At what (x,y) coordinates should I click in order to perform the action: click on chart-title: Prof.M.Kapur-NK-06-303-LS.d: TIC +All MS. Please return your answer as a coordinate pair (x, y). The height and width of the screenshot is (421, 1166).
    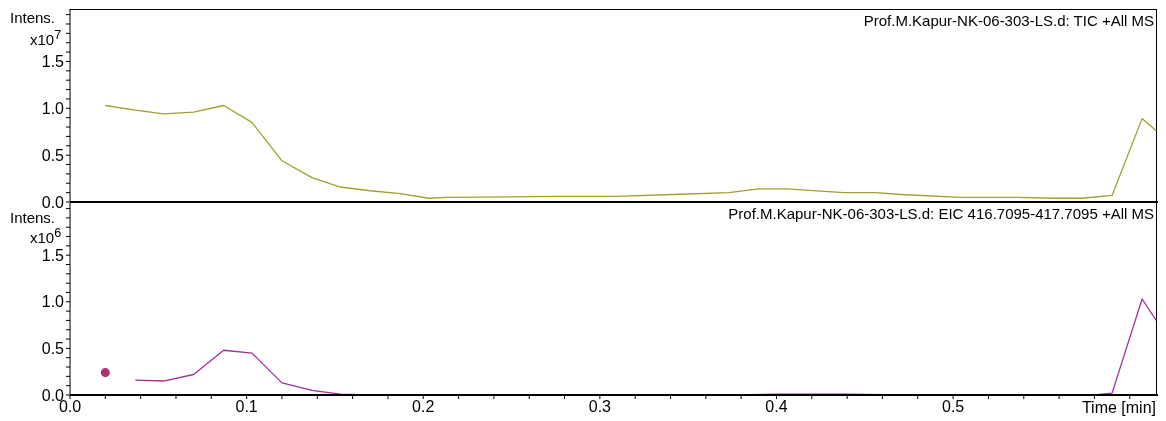
    Looking at the image, I should click on (1008, 20).